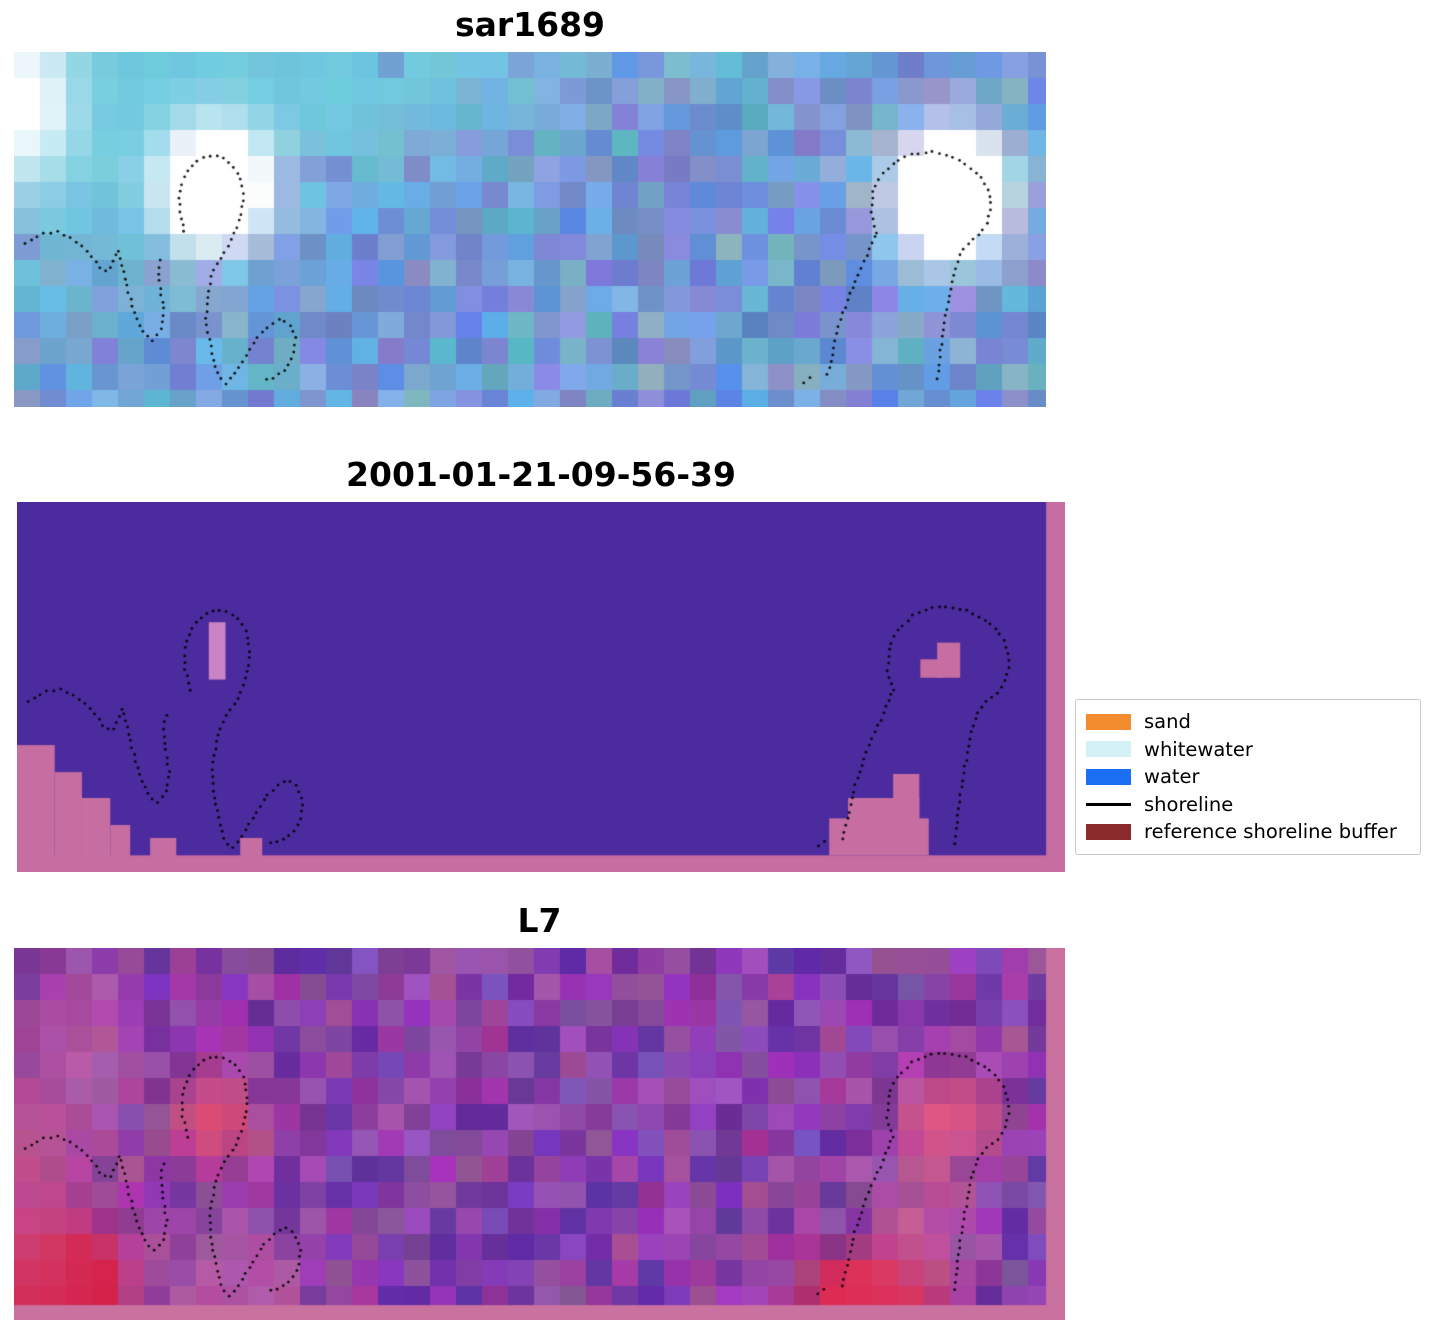  Describe the element at coordinates (1189, 804) in the screenshot. I see `legend-label: shoreline` at that location.